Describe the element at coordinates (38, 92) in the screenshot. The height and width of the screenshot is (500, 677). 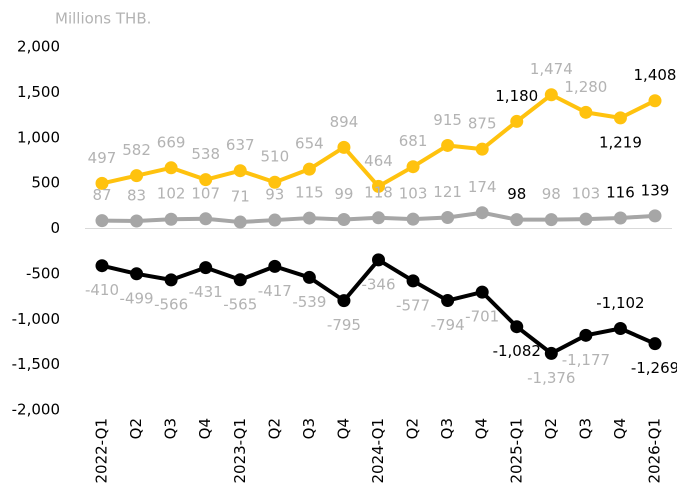
I see `y-tick-label: 1,500` at that location.